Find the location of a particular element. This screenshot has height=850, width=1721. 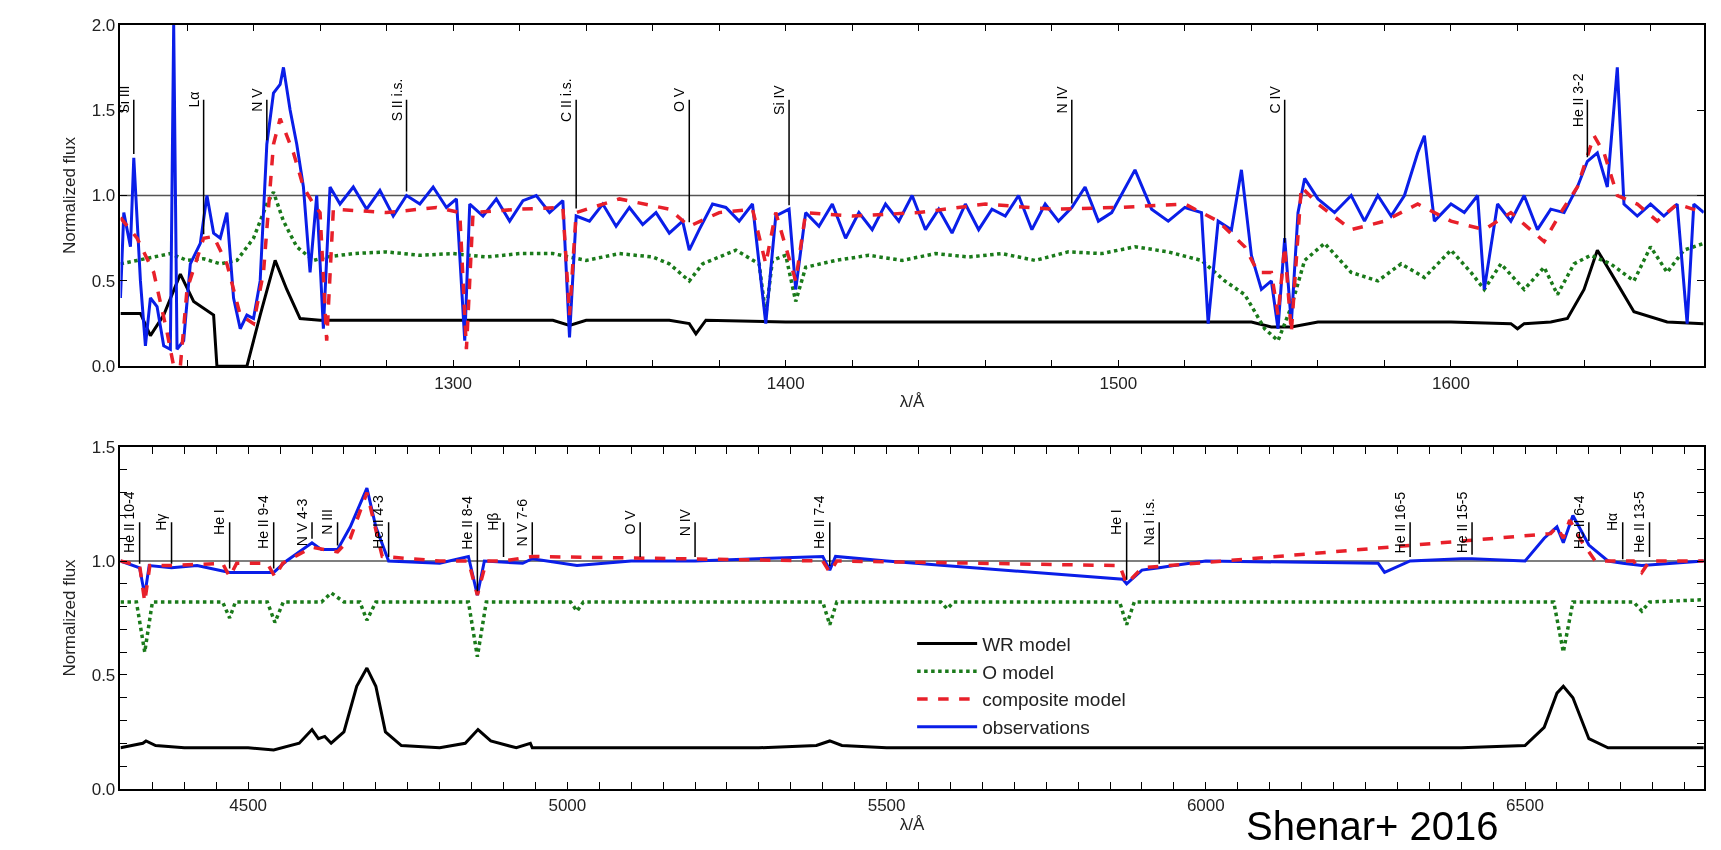

text: Shenar+ 2016 is located at coordinates (1372, 826).